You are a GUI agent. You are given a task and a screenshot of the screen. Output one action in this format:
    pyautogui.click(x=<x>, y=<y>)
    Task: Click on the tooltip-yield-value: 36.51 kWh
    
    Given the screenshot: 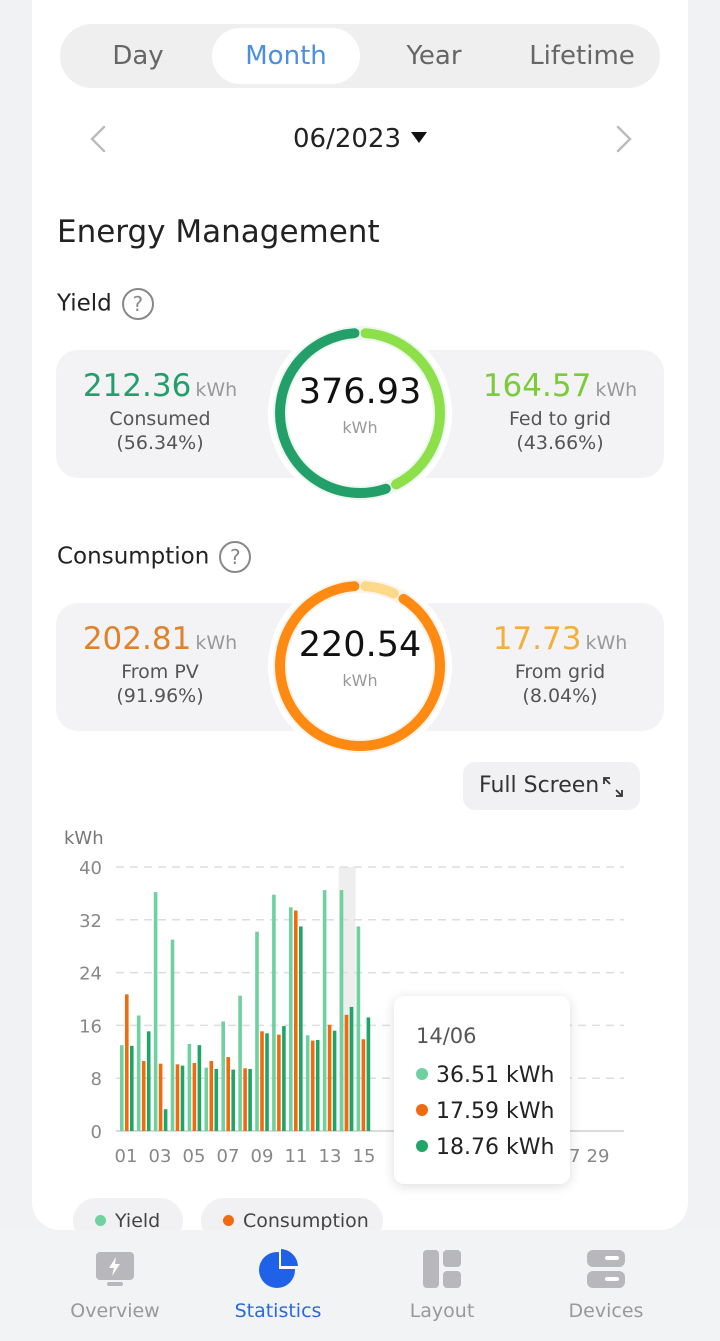 What is the action you would take?
    pyautogui.click(x=495, y=1075)
    